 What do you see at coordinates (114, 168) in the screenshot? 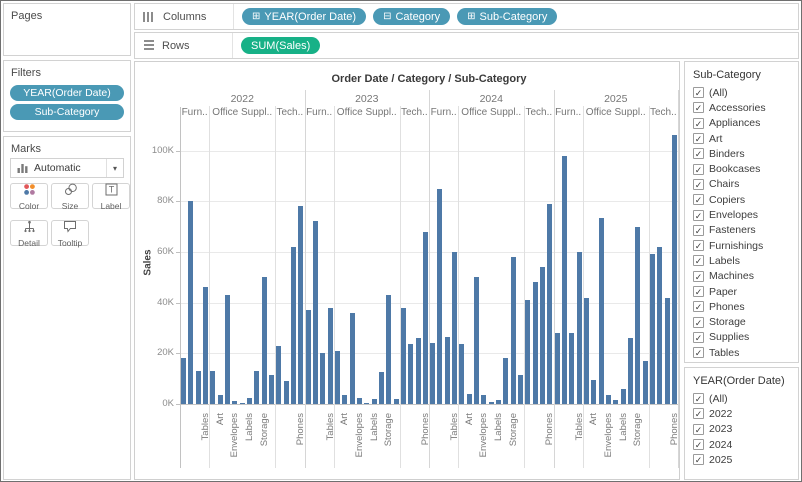
I see `chevron-down-icon: ▾` at bounding box center [114, 168].